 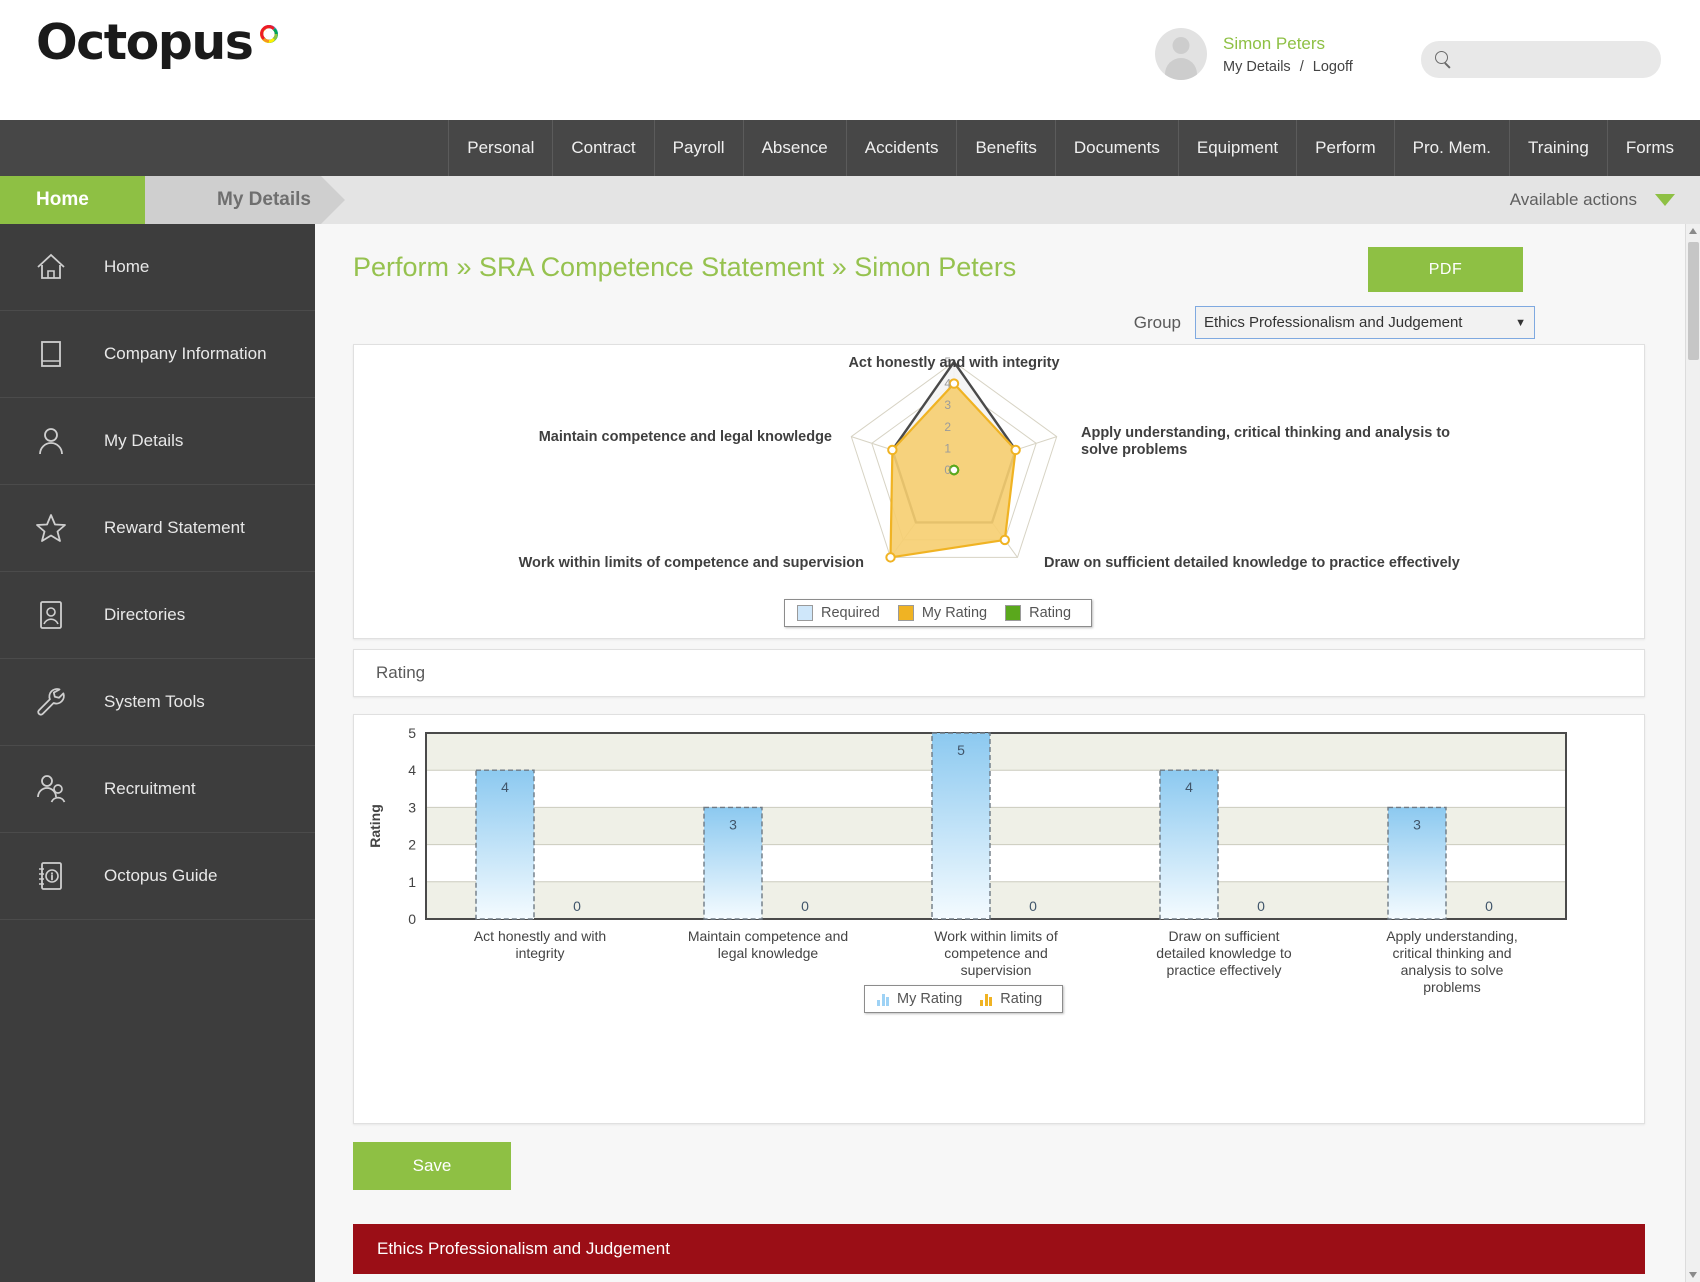 I want to click on topnav-item-label: Forms, so click(x=1649, y=147).